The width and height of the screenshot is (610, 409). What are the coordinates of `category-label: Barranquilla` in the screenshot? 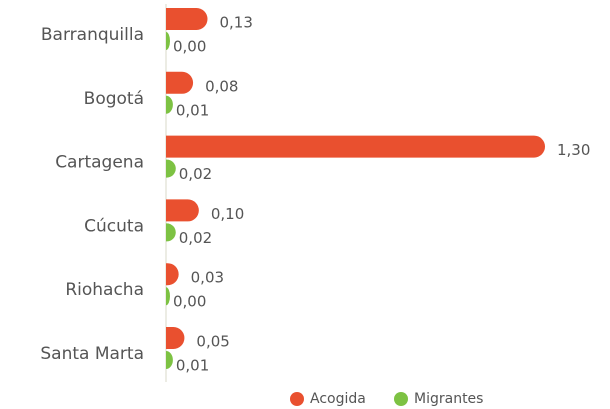 It's located at (92, 35).